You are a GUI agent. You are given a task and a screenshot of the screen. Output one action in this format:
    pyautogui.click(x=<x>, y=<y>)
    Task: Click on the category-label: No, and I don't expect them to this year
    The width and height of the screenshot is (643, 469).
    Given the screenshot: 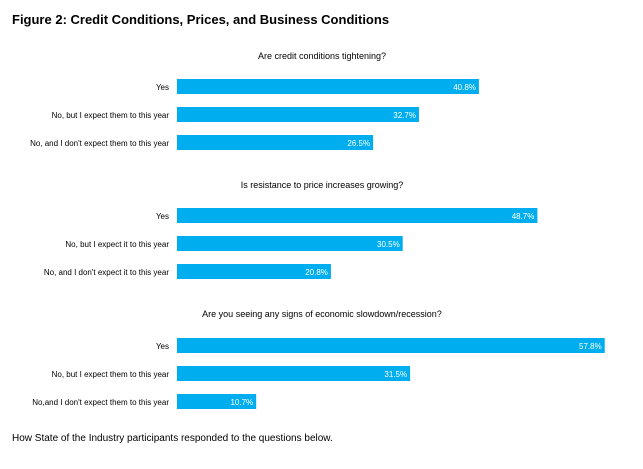 What is the action you would take?
    pyautogui.click(x=99, y=143)
    